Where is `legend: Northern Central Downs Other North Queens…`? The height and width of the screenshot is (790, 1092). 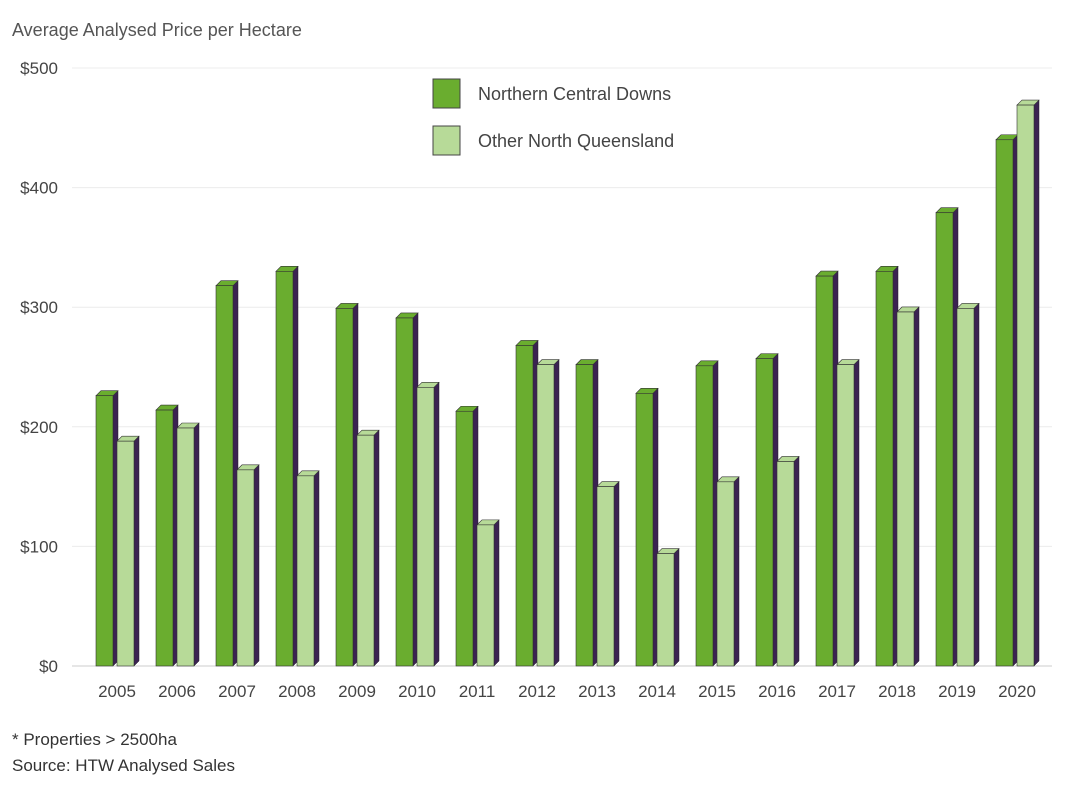
legend: Northern Central Downs Other North Queens… is located at coordinates (553, 117).